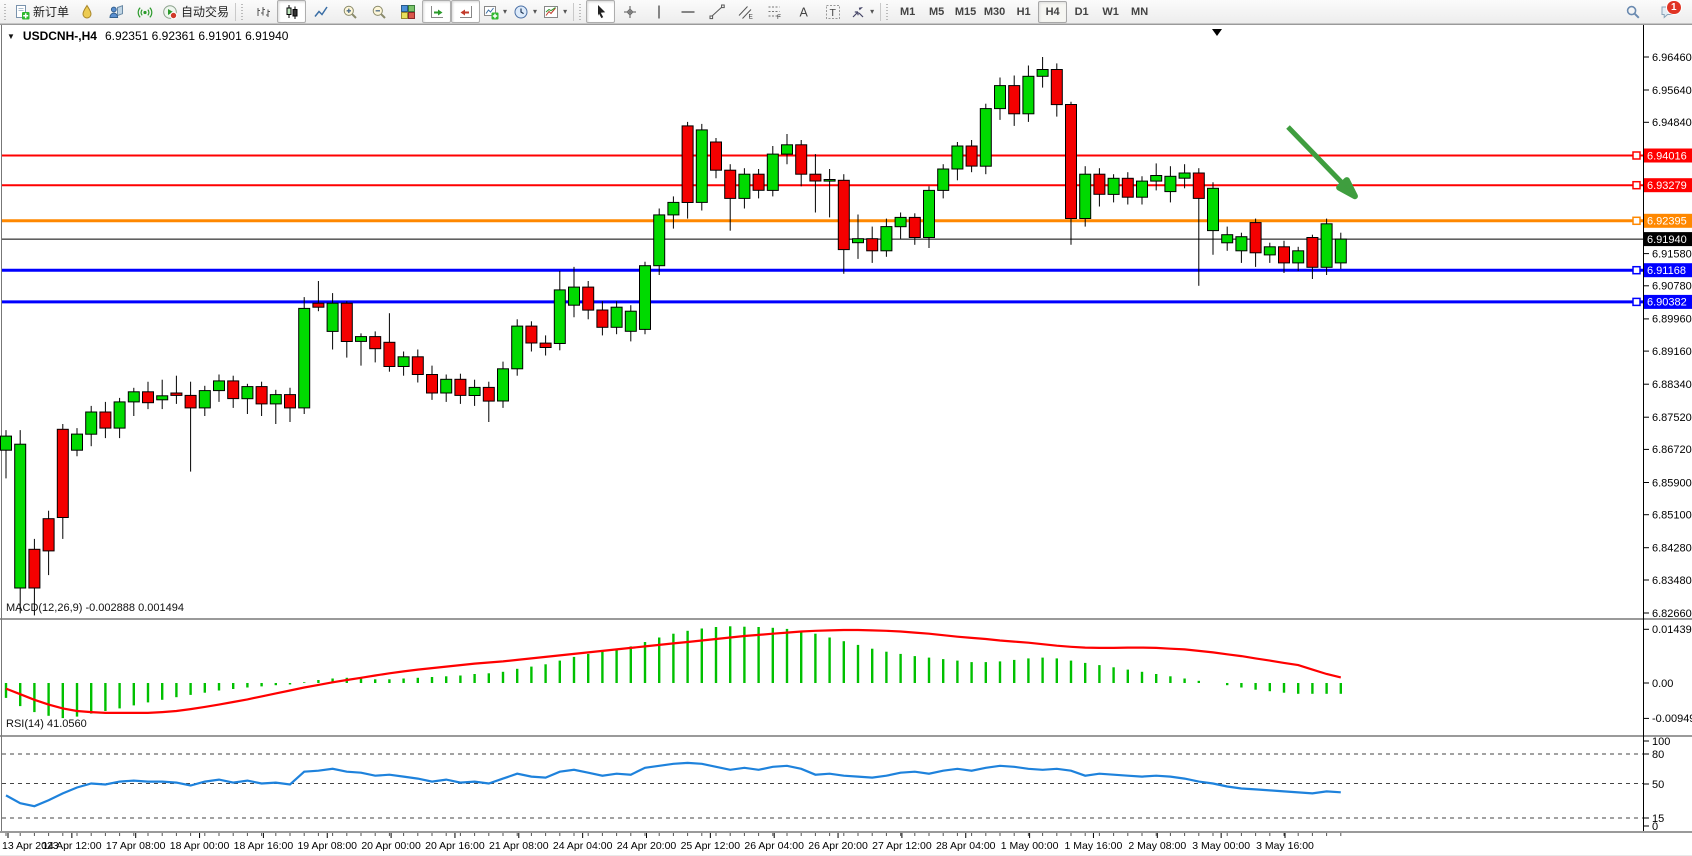 The image size is (1692, 856). Describe the element at coordinates (907, 12) in the screenshot. I see `timeframe-M1-button: M1` at that location.